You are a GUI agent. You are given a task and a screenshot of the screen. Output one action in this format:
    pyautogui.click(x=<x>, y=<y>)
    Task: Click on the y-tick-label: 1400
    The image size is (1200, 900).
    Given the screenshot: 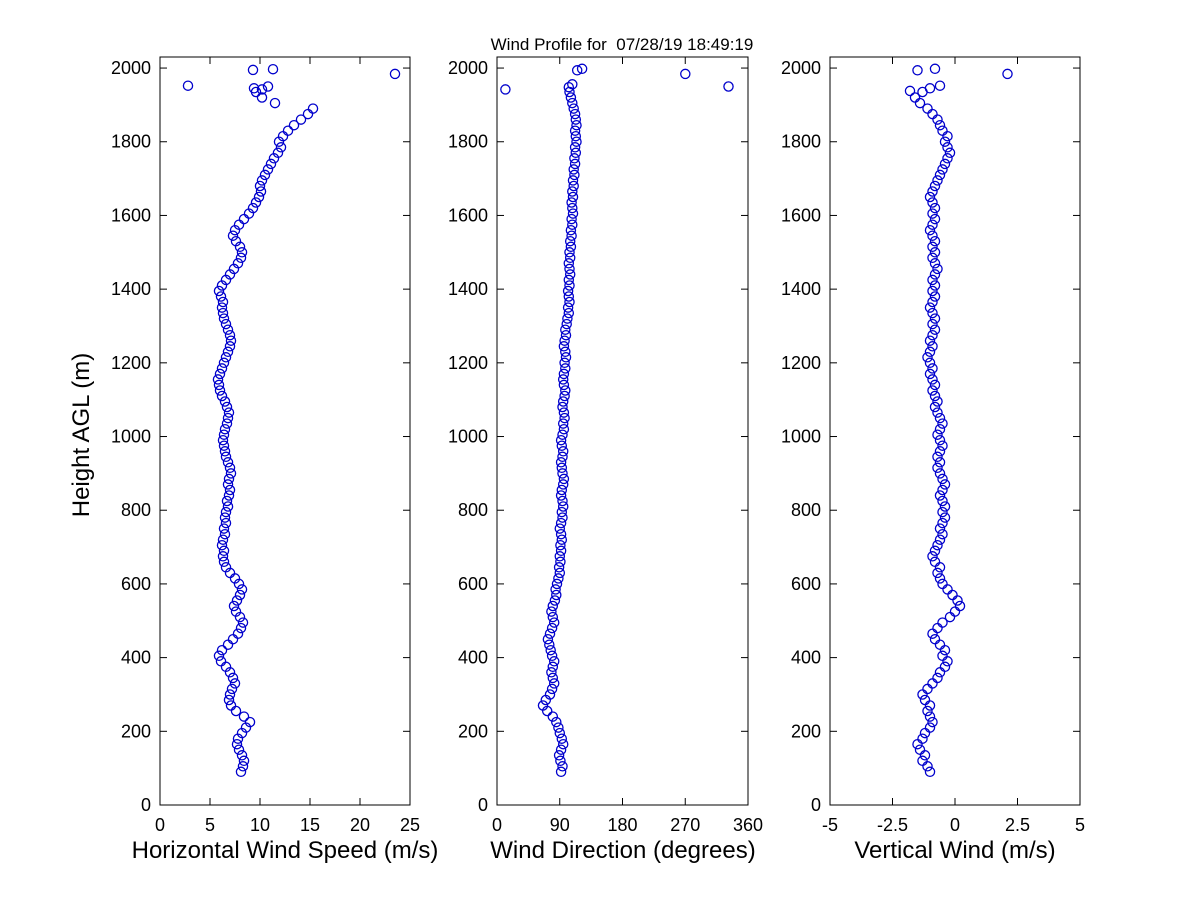 What is the action you would take?
    pyautogui.click(x=131, y=289)
    